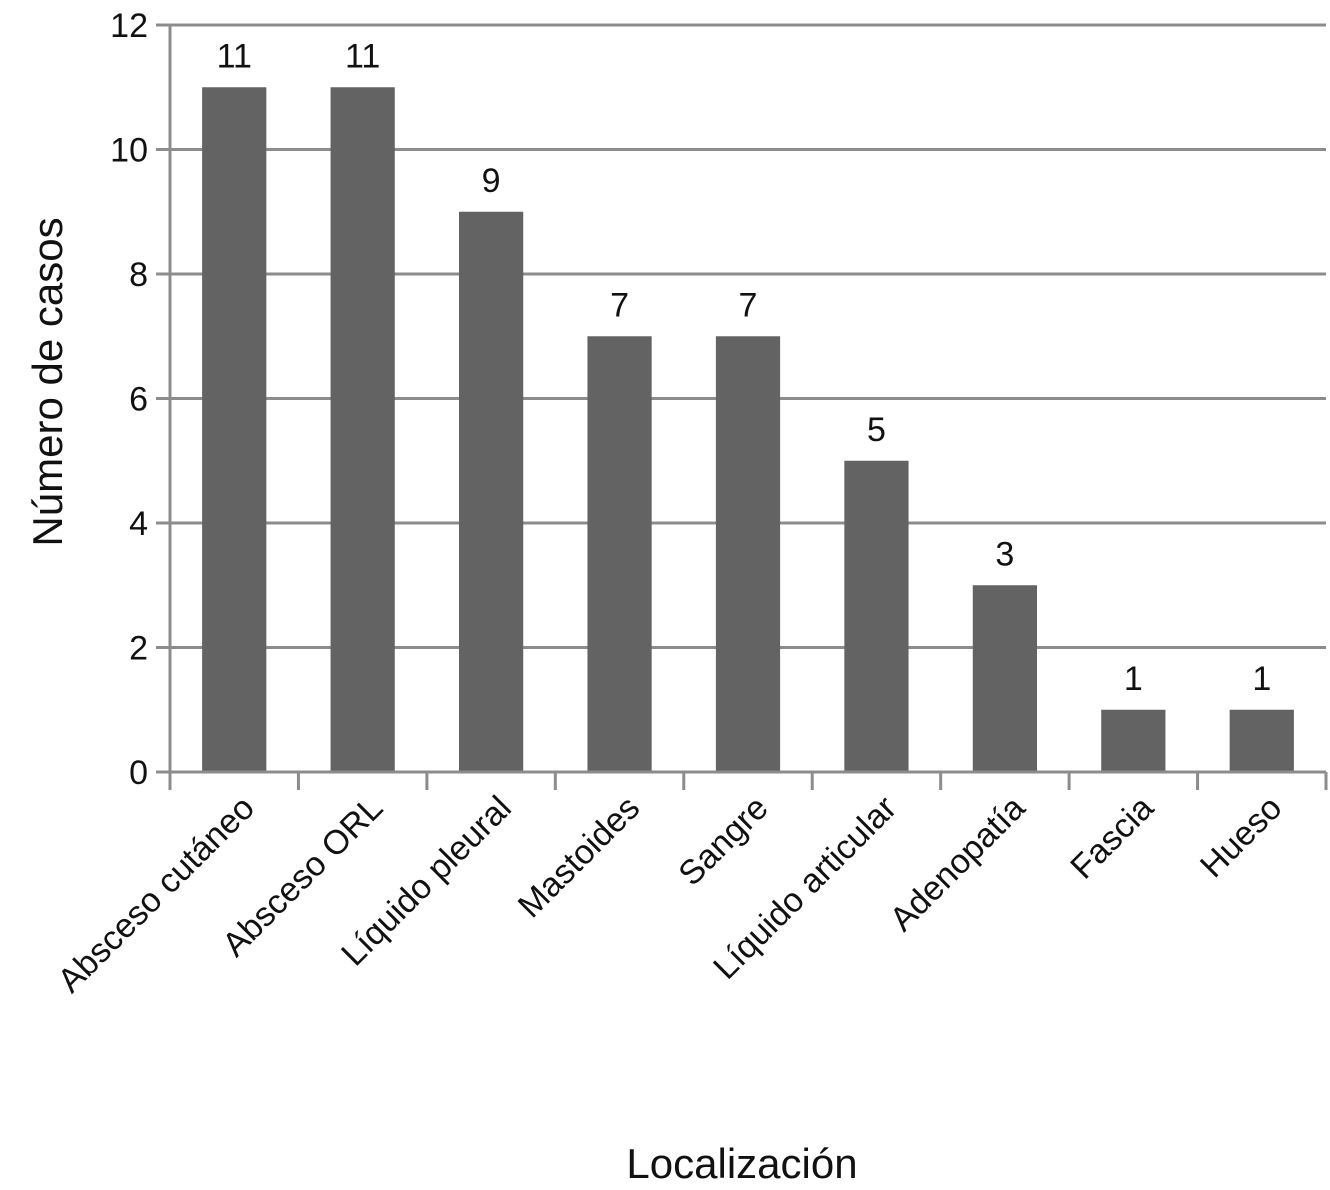  What do you see at coordinates (129, 26) in the screenshot?
I see `y-tick-label-12: 12` at bounding box center [129, 26].